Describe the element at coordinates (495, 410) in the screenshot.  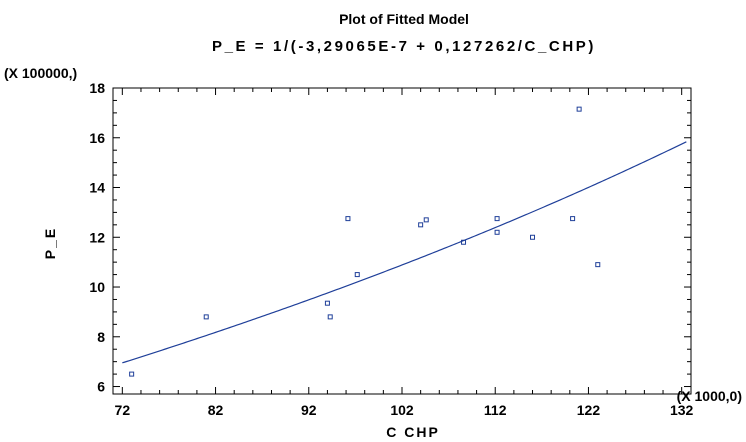
I see `x-tick-label: 112` at that location.